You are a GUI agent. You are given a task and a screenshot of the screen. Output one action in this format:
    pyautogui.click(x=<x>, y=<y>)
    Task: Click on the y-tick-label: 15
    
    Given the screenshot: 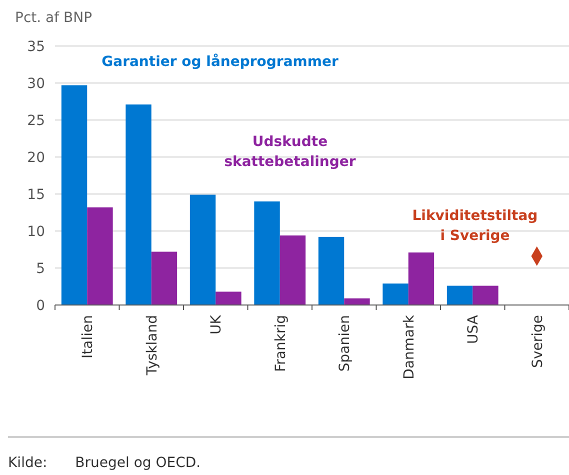 What is the action you would take?
    pyautogui.click(x=36, y=194)
    